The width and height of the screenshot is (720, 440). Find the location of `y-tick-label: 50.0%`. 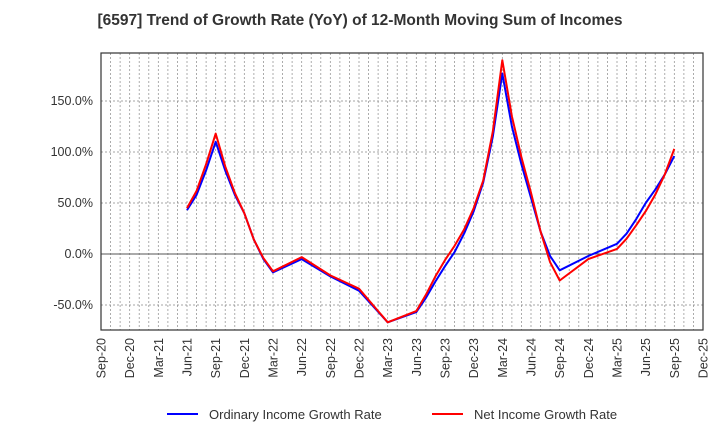

y-tick-label: 50.0% is located at coordinates (75, 203).